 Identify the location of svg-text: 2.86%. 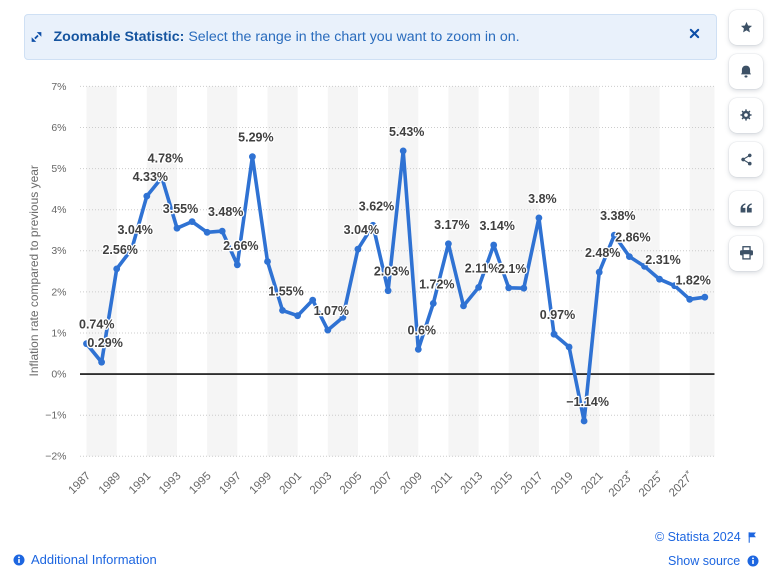
(632, 238).